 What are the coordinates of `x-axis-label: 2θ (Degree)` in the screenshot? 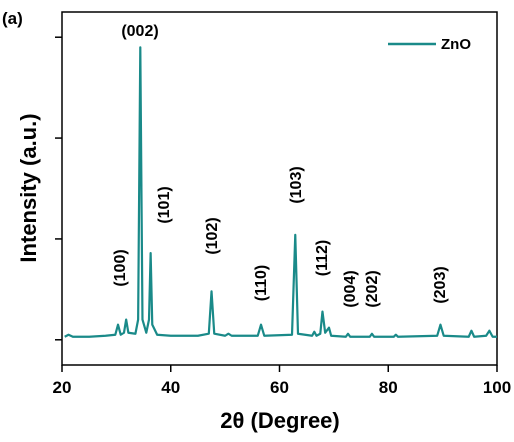 It's located at (280, 420).